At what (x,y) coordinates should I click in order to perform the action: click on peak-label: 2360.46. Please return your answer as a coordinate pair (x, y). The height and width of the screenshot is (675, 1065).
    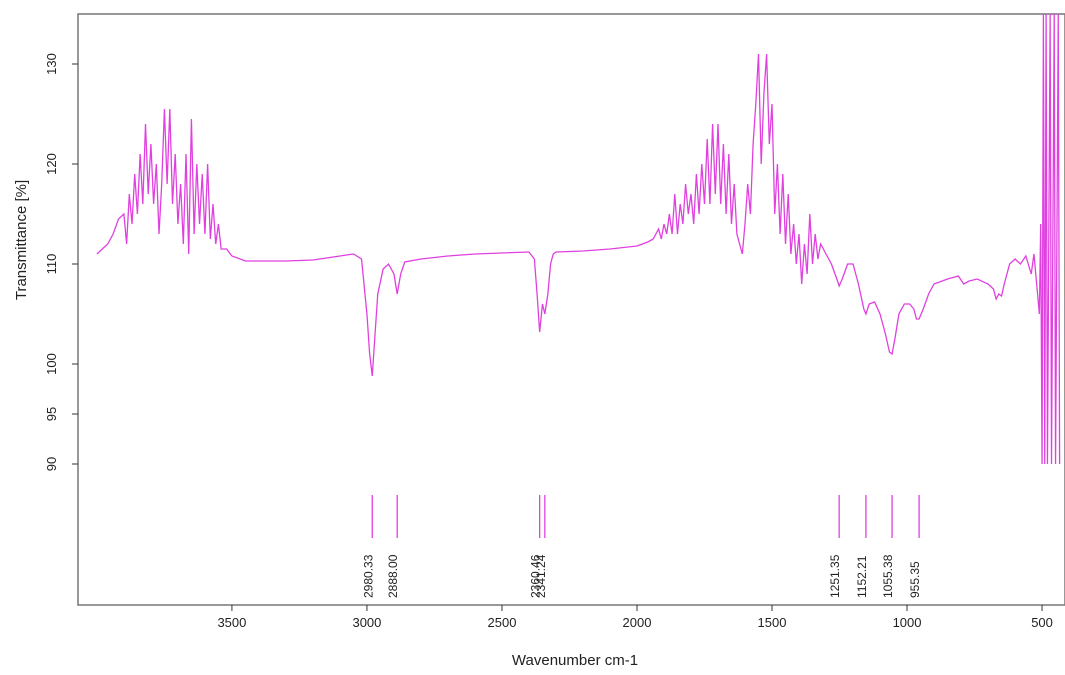
    Looking at the image, I should click on (536, 576).